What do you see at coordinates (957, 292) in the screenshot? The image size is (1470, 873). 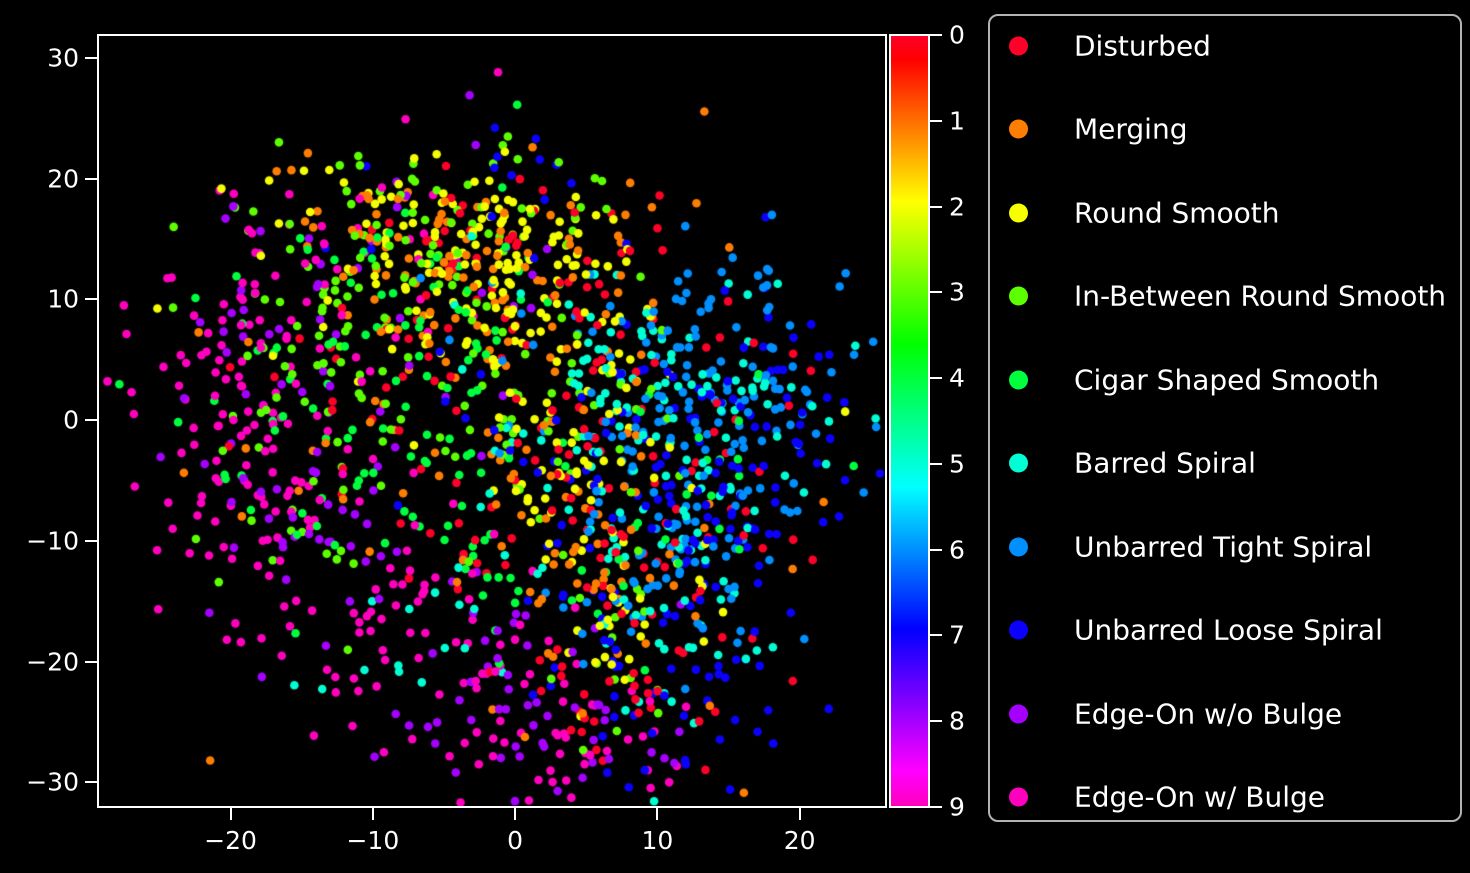 I see `colorbar-tick-label: 3` at bounding box center [957, 292].